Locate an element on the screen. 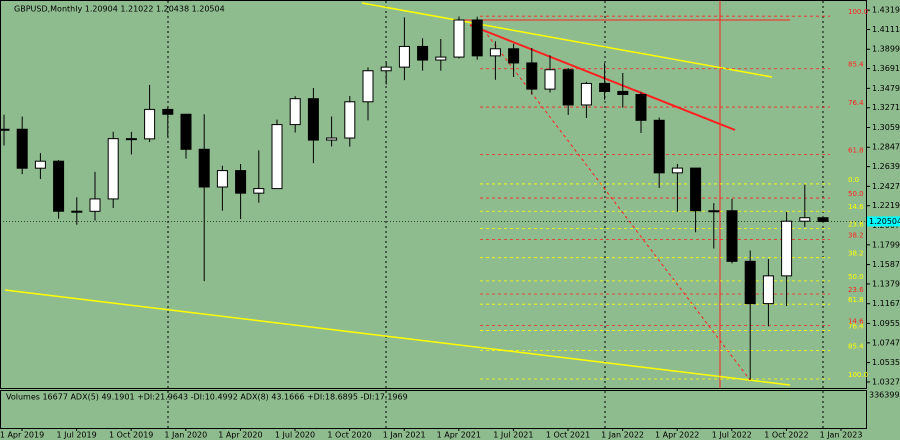 Image resolution: width=900 pixels, height=440 pixels. x-tick-label: 1 Oct 2022 is located at coordinates (786, 435).